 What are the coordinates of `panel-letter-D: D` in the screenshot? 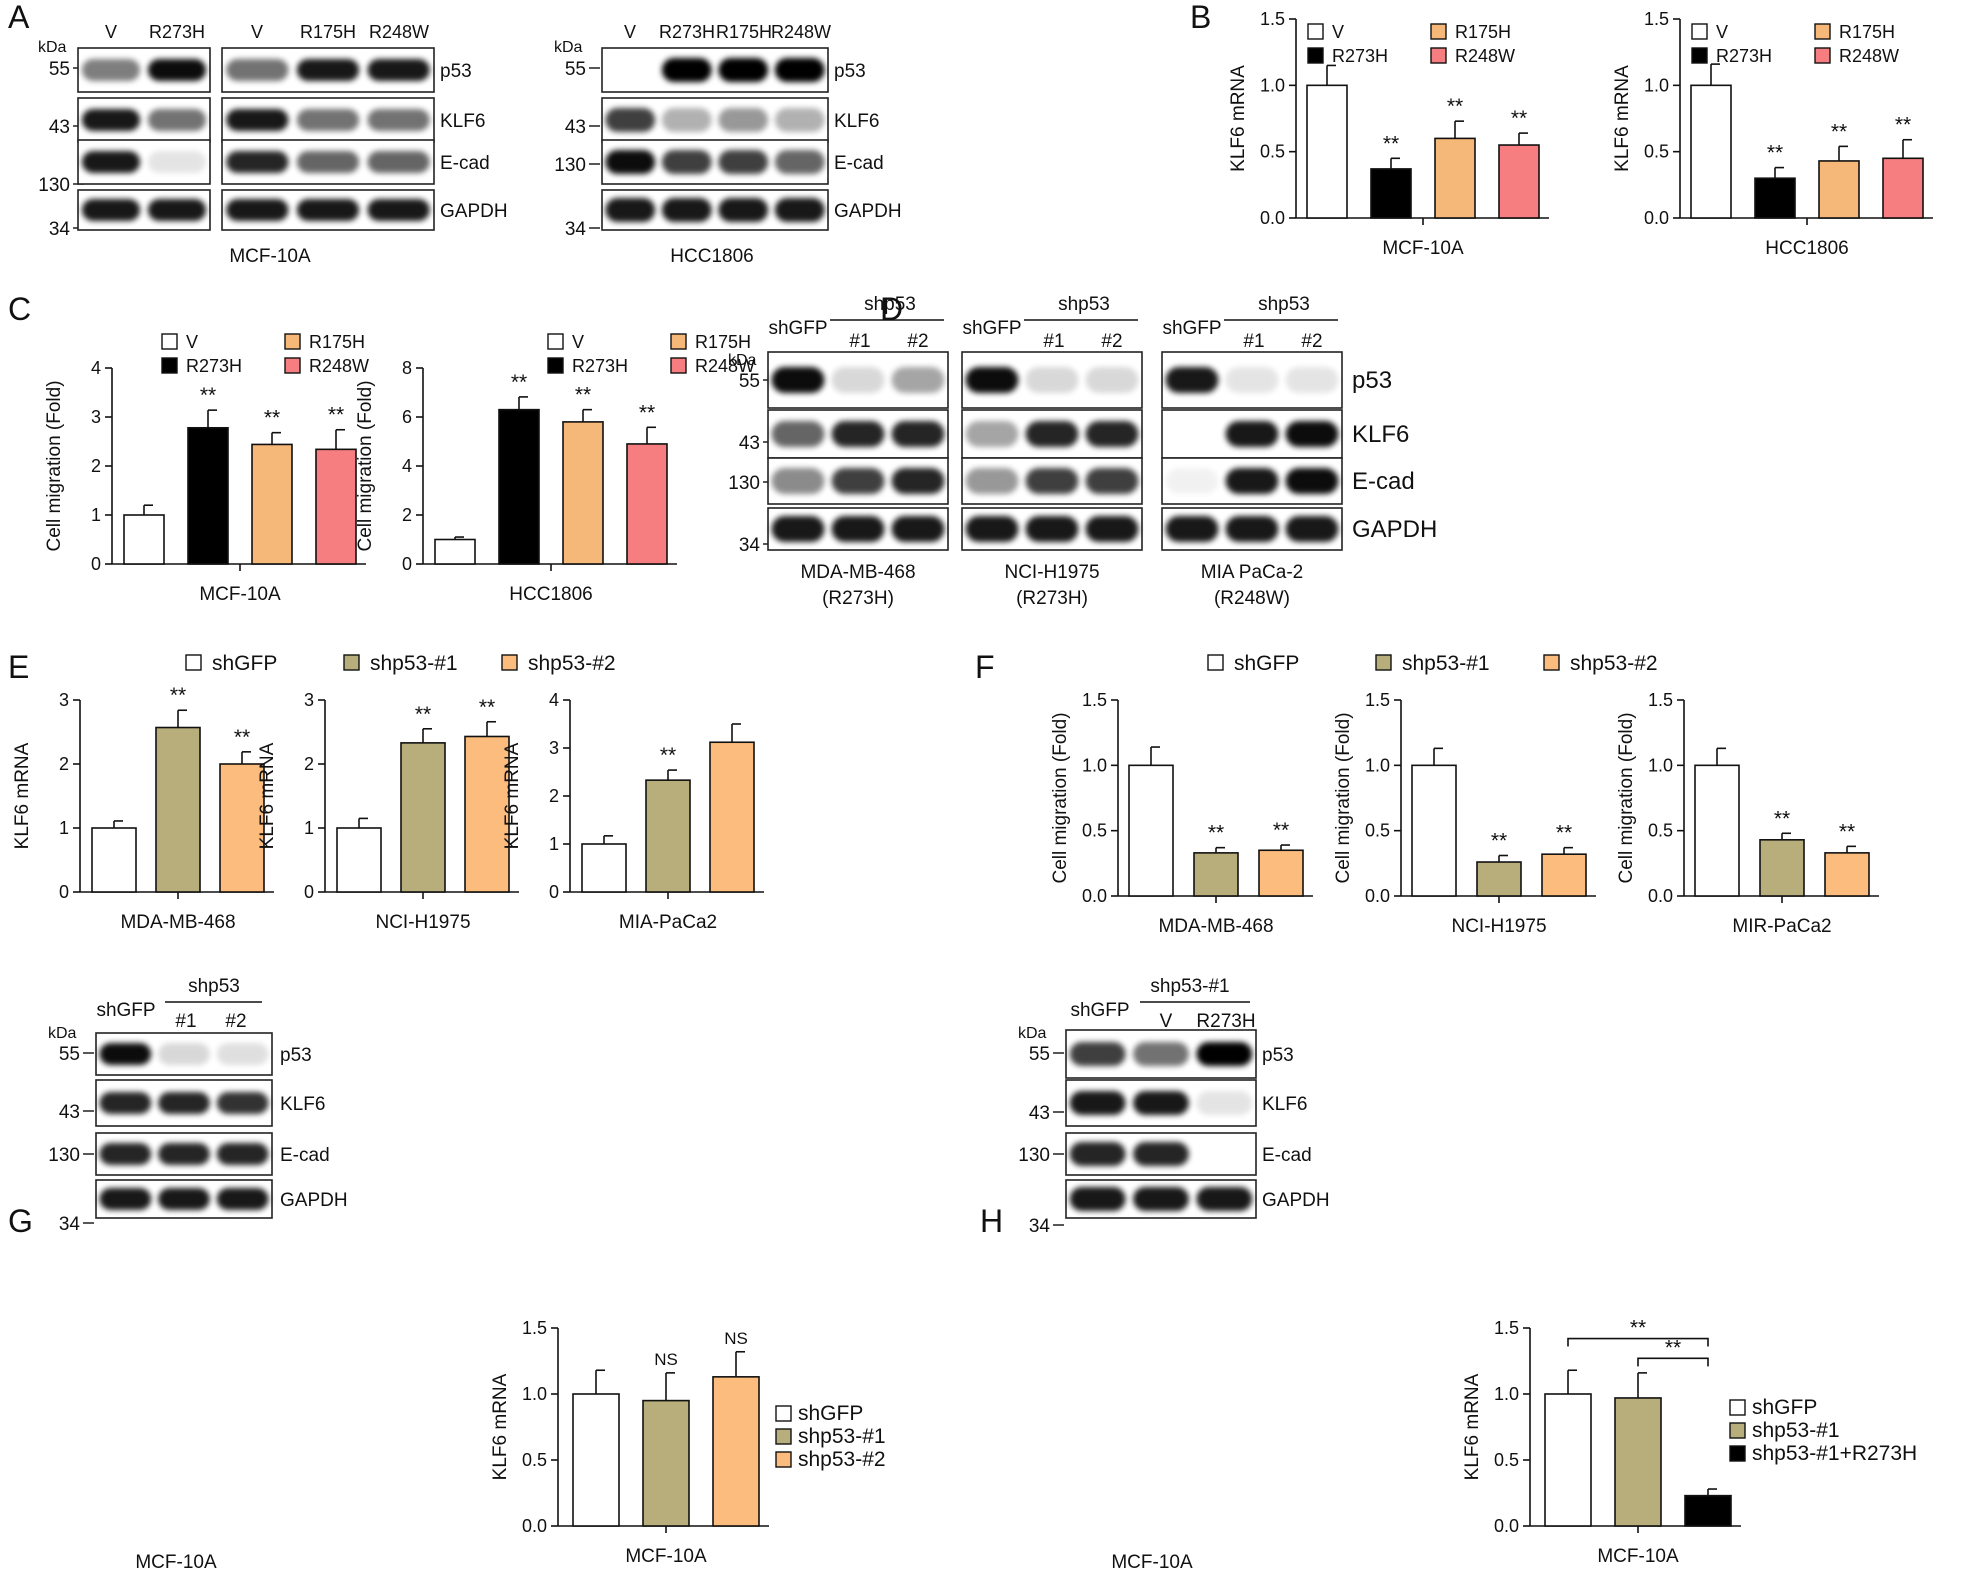 It's located at (891, 309).